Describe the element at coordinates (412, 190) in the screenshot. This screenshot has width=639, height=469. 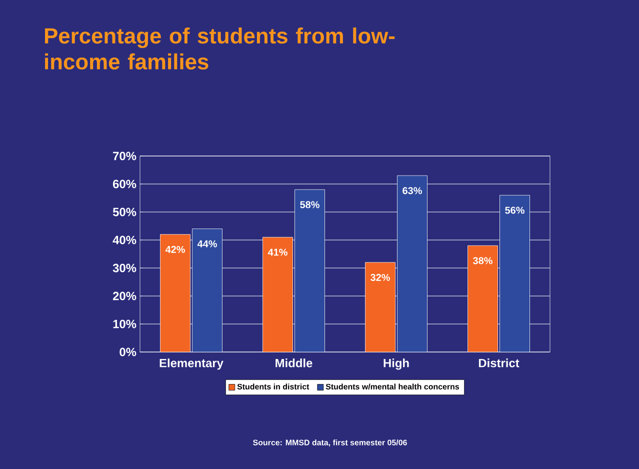
I see `data-label: 63%` at that location.